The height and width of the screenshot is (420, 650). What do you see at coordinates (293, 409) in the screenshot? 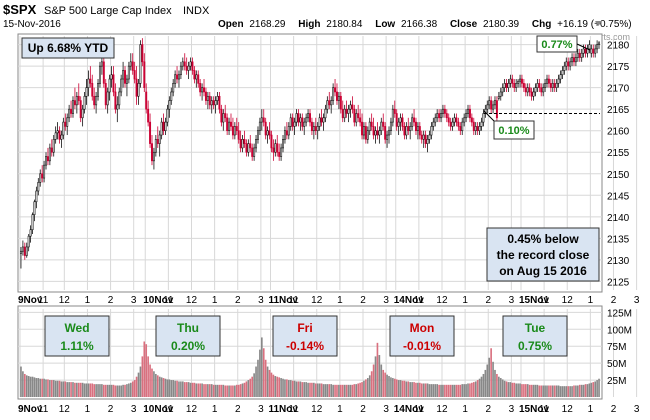
I see `x-axis-label: 11` at bounding box center [293, 409].